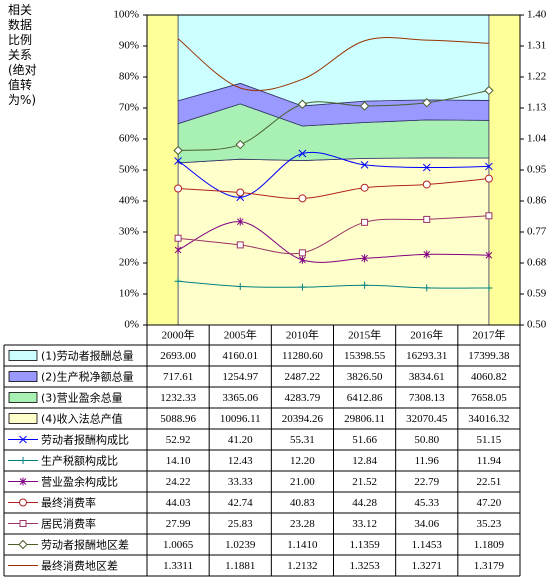 This screenshot has height=577, width=558. I want to click on table-value: 1.1453, so click(427, 545).